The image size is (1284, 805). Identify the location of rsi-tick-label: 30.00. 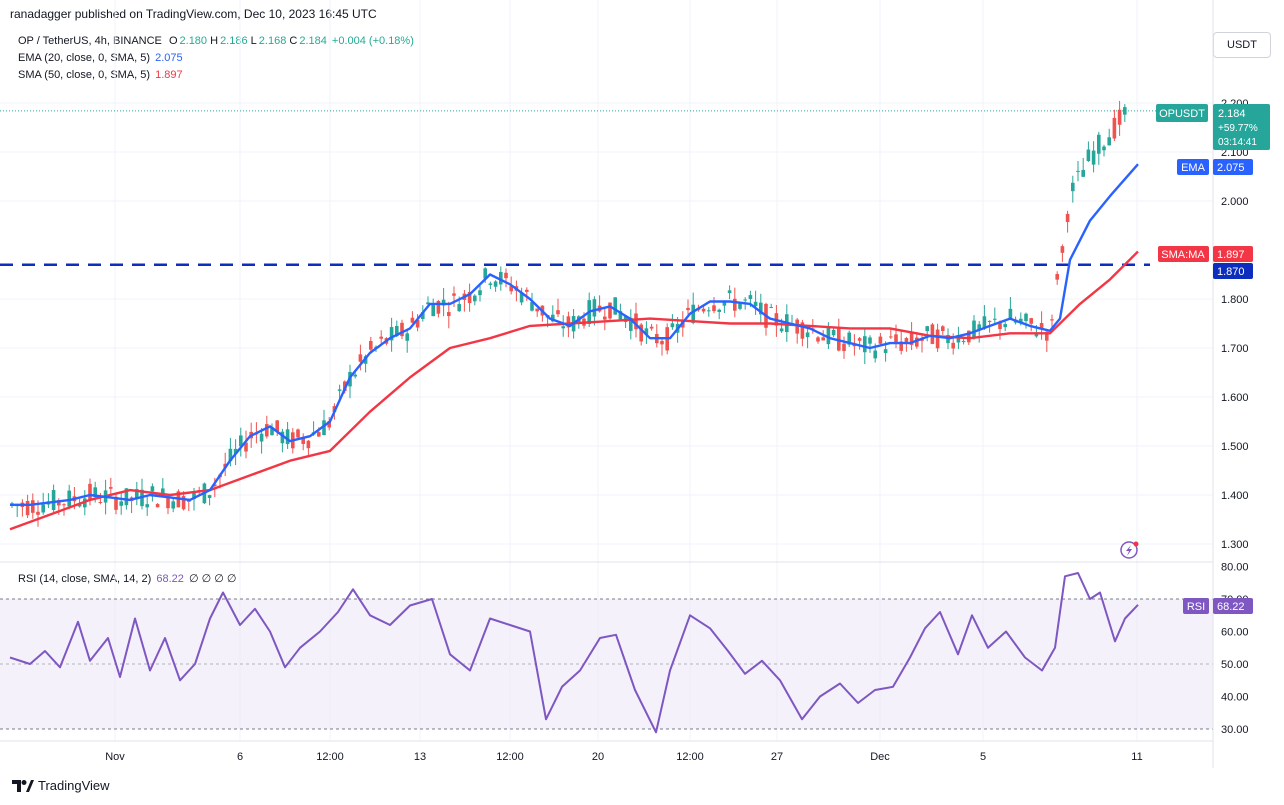
(1235, 730).